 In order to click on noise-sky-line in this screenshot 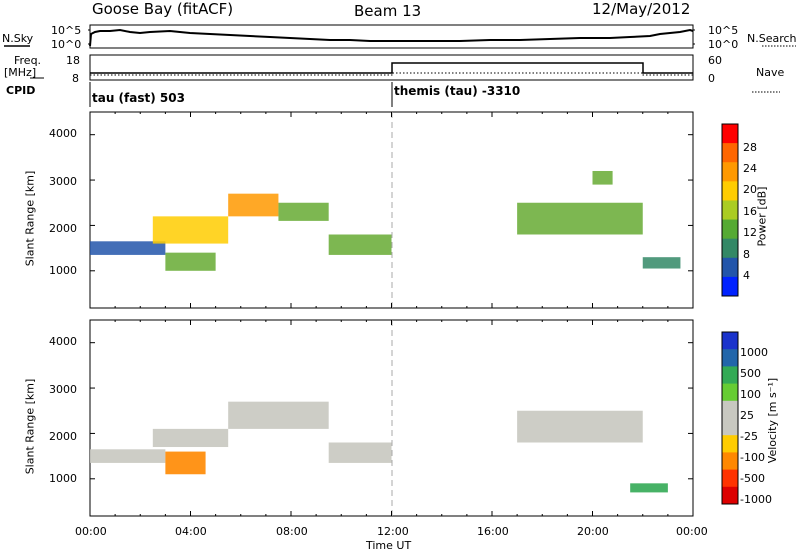, I will do `click(391, 37)`.